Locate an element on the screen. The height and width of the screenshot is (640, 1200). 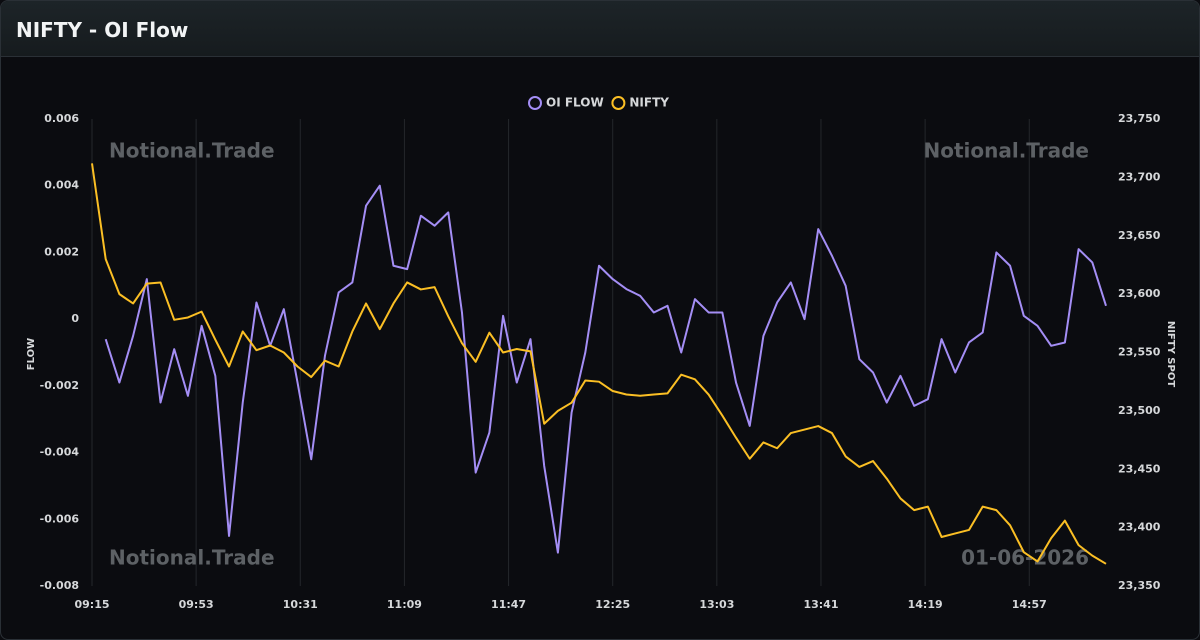
y2-tick-label: 23,650 is located at coordinates (1139, 235).